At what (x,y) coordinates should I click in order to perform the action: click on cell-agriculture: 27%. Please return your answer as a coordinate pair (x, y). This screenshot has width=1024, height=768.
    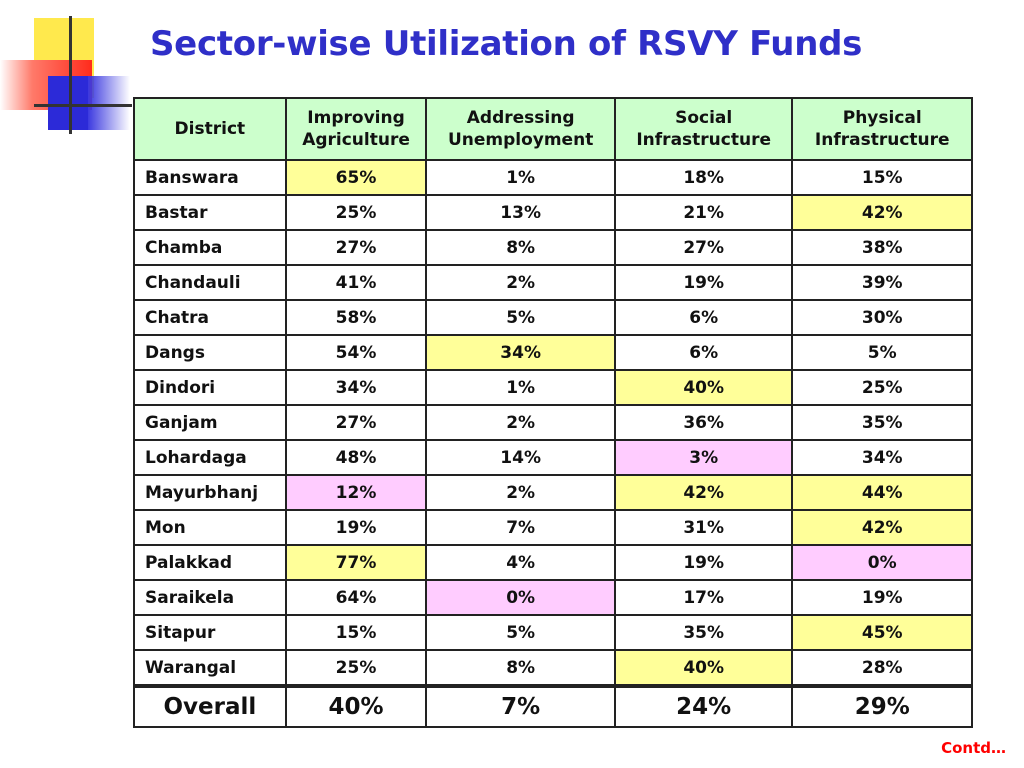
    Looking at the image, I should click on (356, 422).